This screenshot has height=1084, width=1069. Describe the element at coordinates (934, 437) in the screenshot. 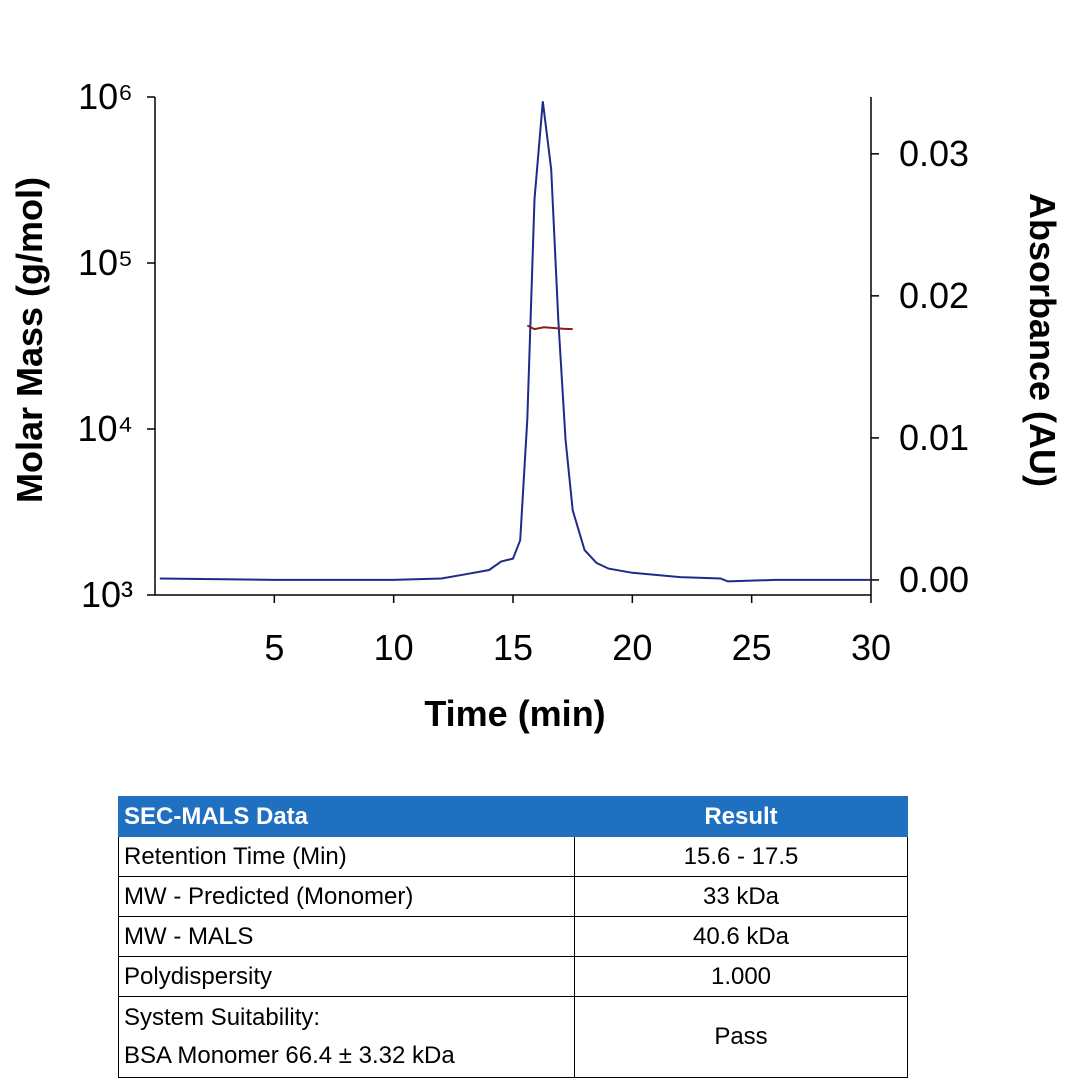

I see `y2-tick-label: 0.01` at that location.